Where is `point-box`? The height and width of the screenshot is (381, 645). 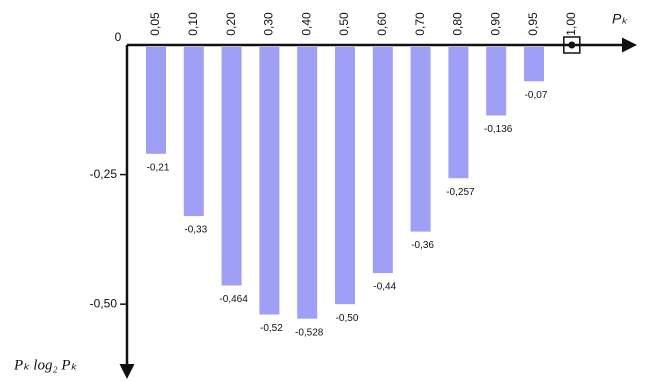 point-box is located at coordinates (572, 45).